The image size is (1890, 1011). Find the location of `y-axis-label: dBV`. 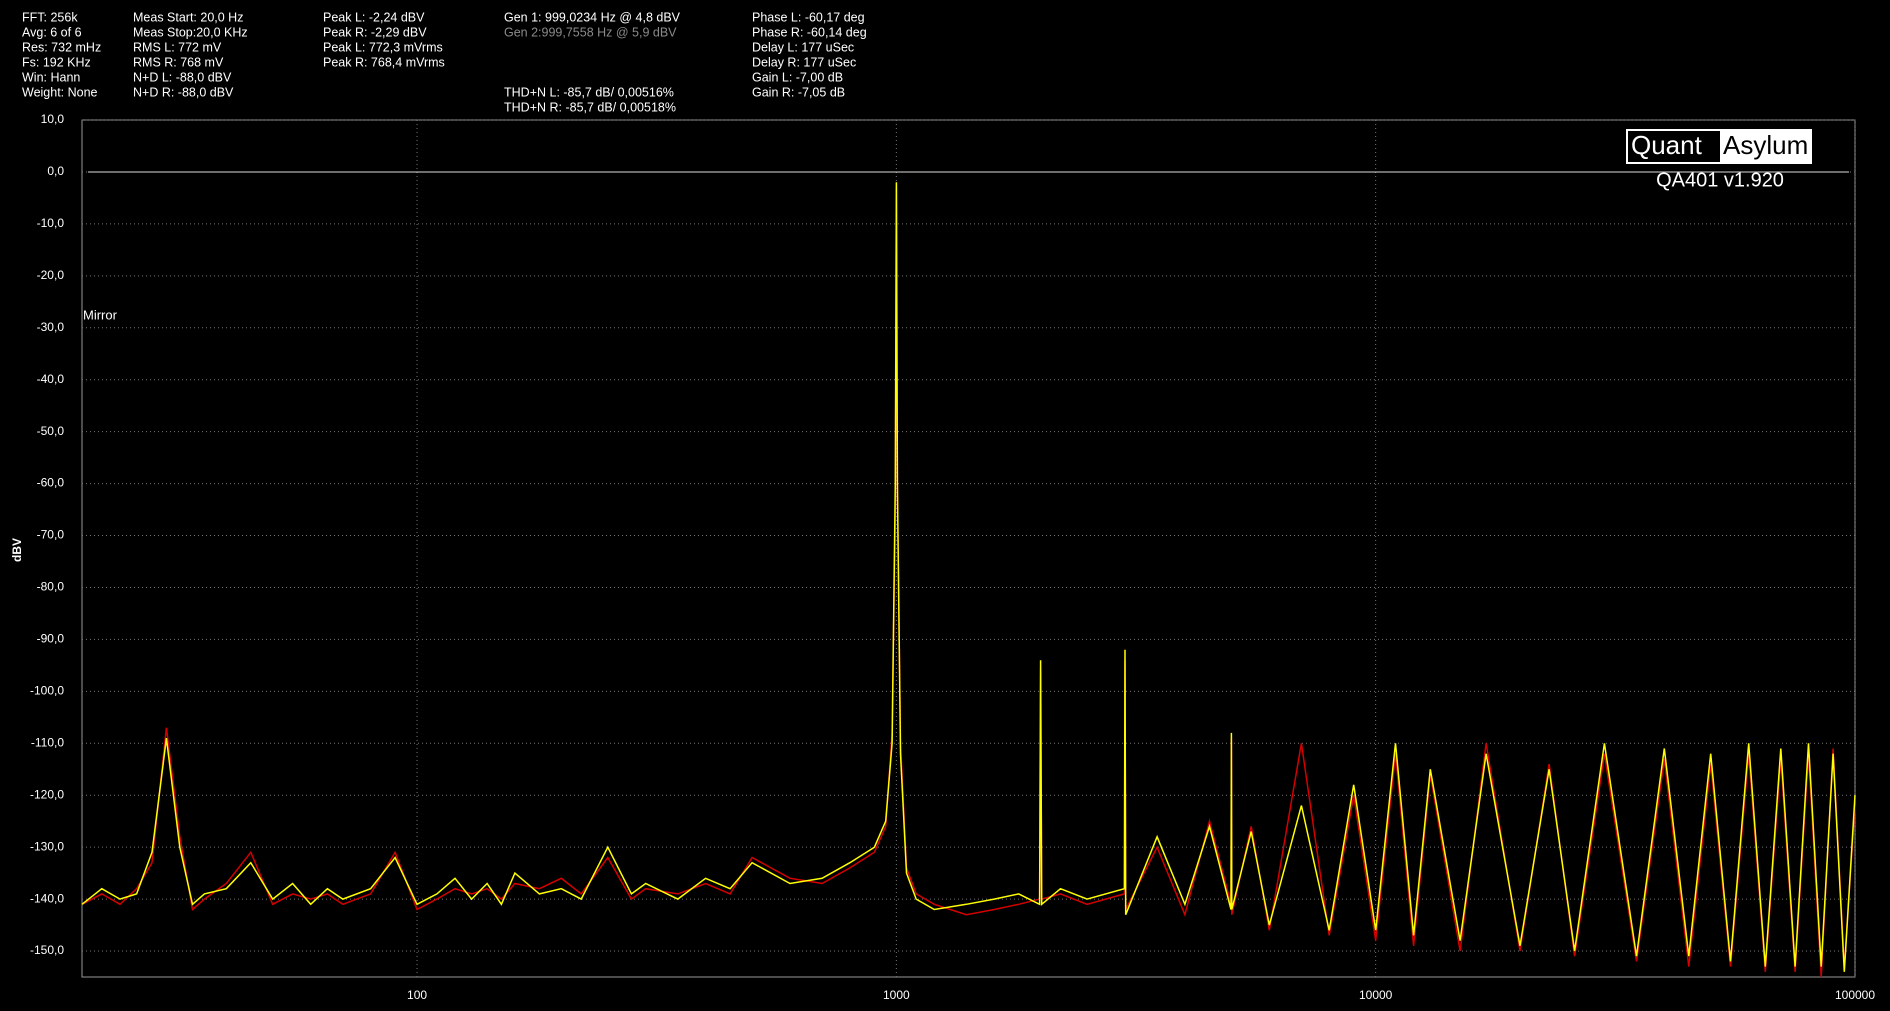

y-axis-label: dBV is located at coordinates (17, 550).